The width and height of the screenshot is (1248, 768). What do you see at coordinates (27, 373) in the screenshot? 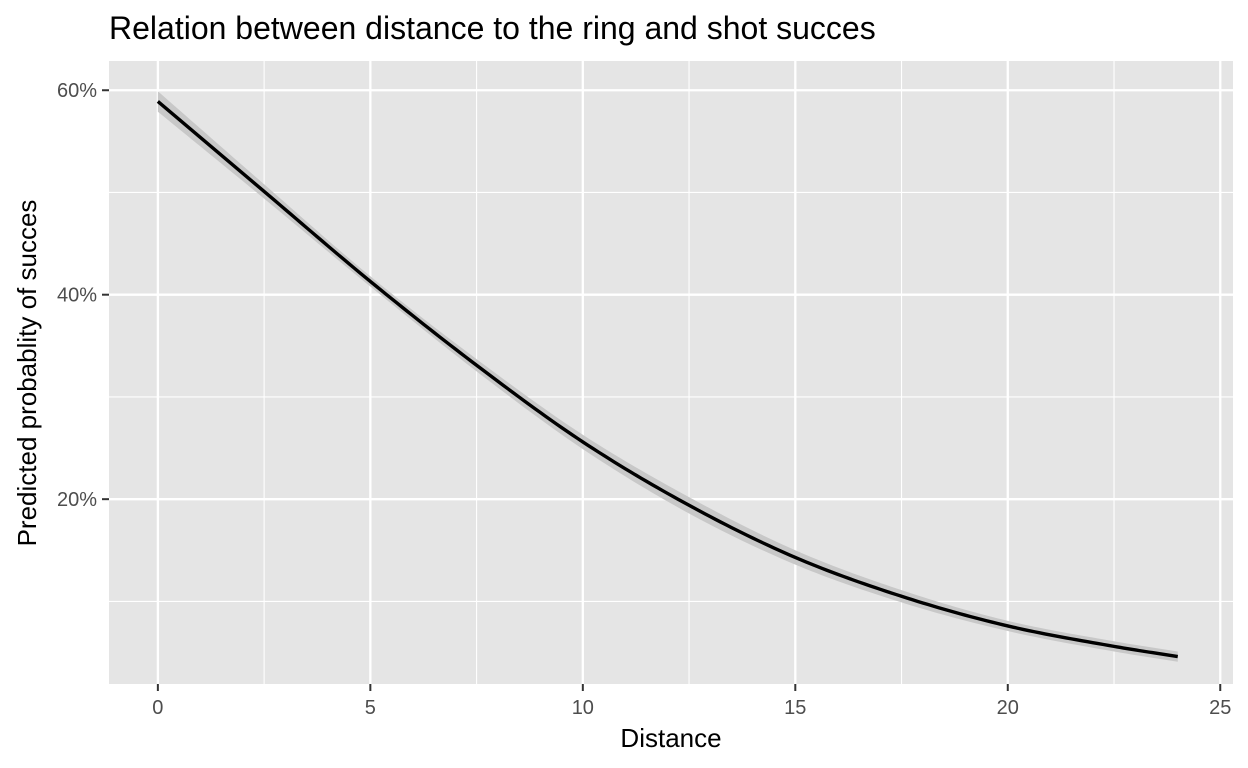
I see `y-axis-title: Predicted probablity of succes` at bounding box center [27, 373].